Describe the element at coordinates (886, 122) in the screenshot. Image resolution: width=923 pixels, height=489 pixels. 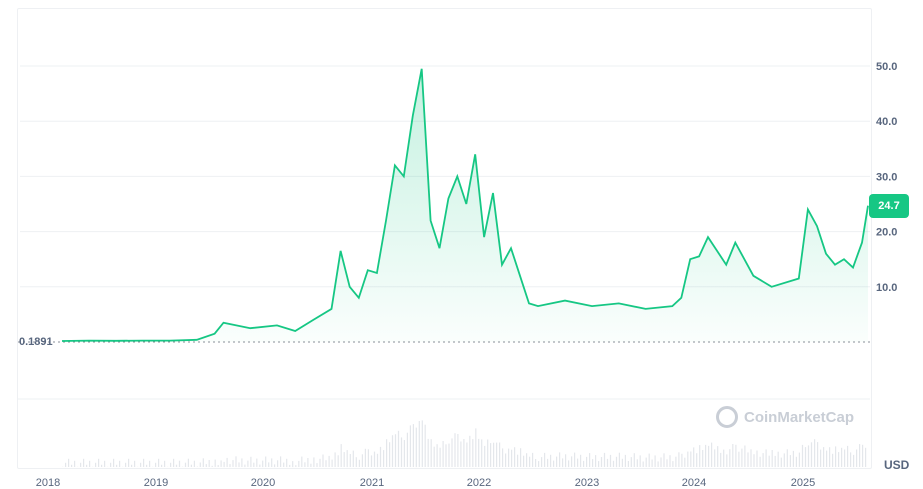
I see `y-tick-label: 40.0` at that location.